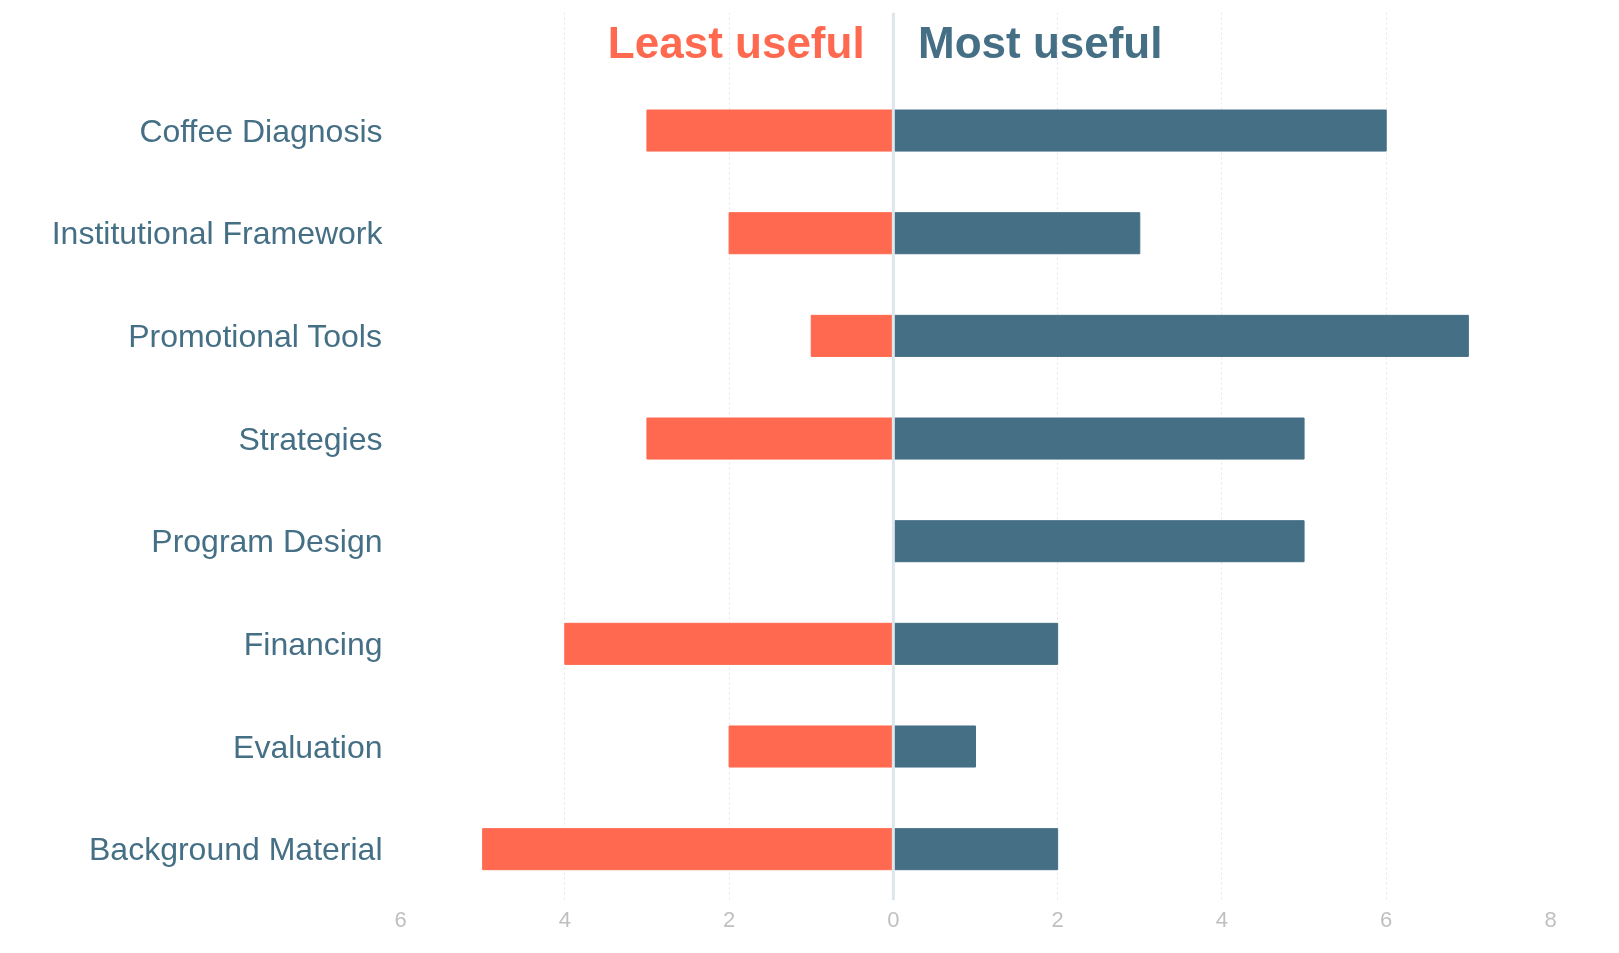  What do you see at coordinates (736, 42) in the screenshot?
I see `series-label: Least useful` at bounding box center [736, 42].